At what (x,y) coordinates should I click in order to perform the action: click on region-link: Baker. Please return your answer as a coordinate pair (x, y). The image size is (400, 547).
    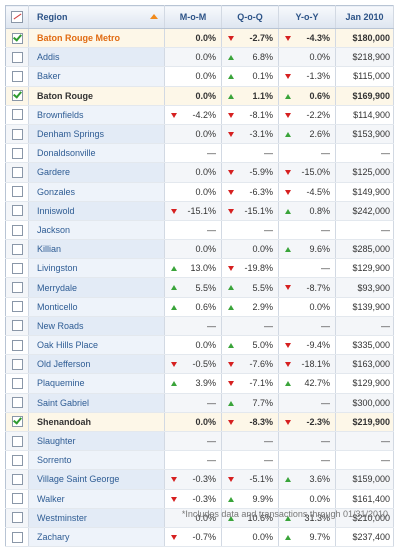
    Looking at the image, I should click on (96, 76).